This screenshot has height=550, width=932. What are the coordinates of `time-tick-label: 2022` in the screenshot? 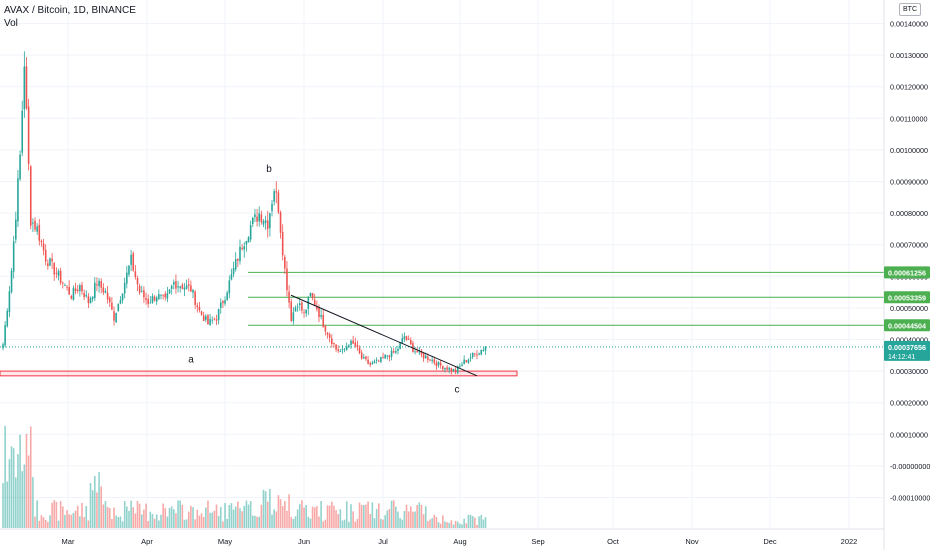 It's located at (849, 541).